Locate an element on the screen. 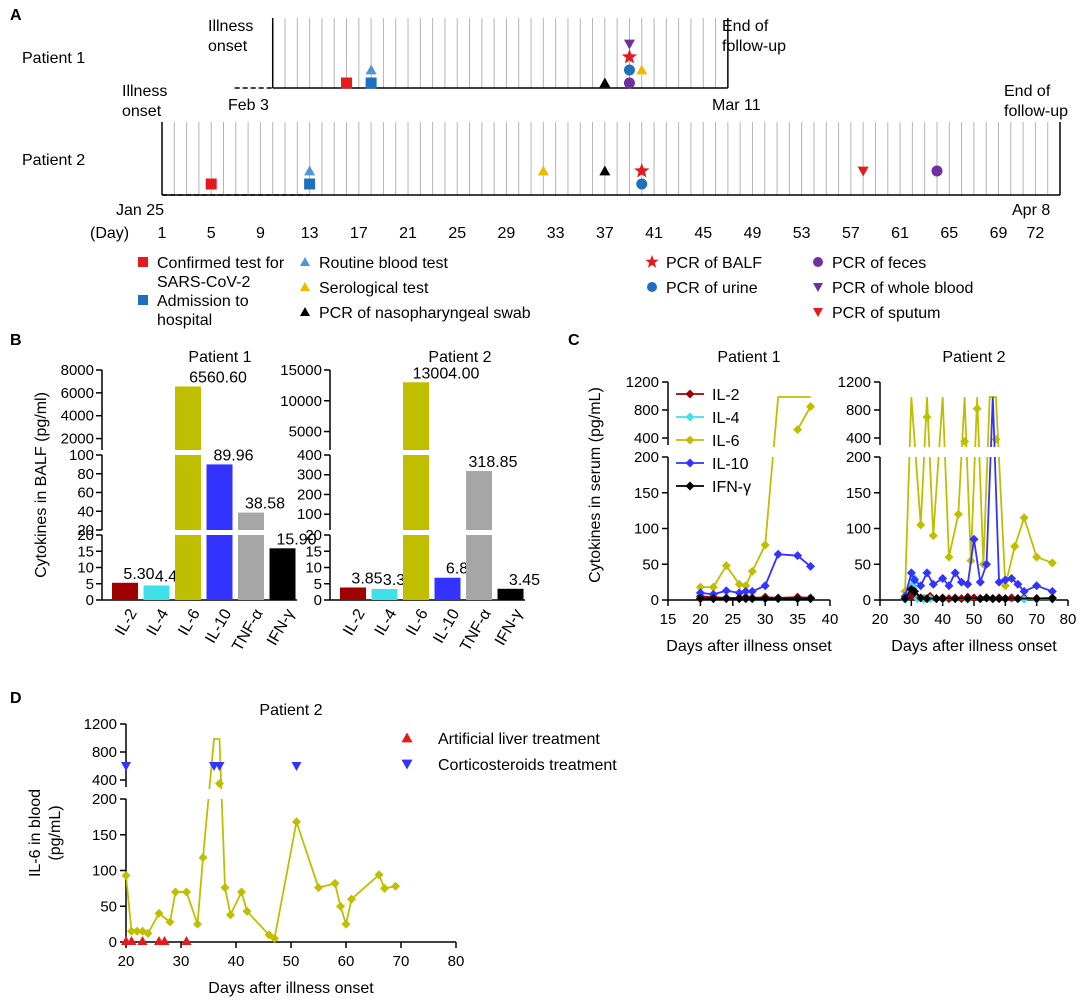 Image resolution: width=1084 pixels, height=1003 pixels. line-x-tick-label: 40 is located at coordinates (236, 961).